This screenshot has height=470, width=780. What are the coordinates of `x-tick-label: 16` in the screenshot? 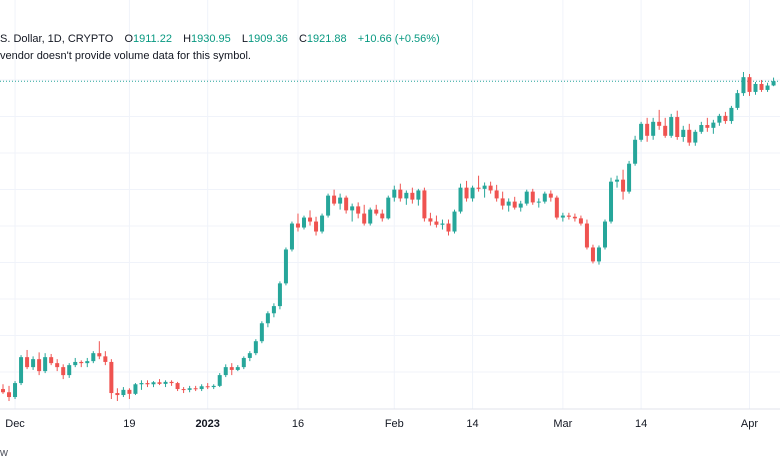 It's located at (298, 424).